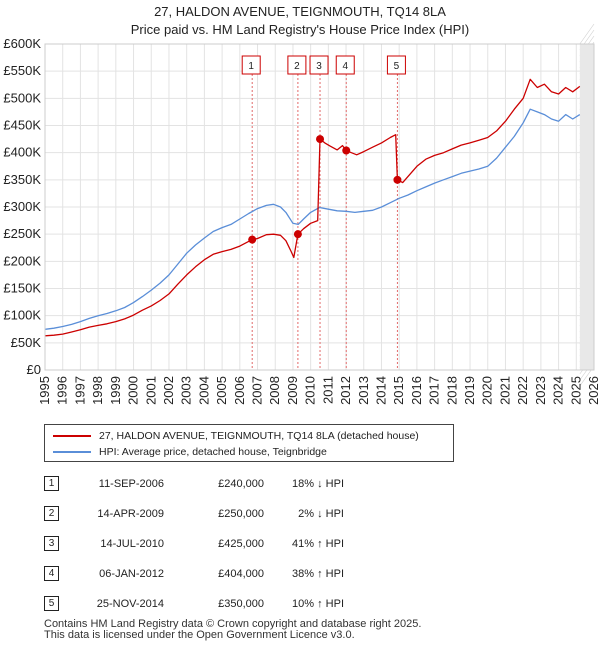 The width and height of the screenshot is (600, 650). What do you see at coordinates (241, 604) in the screenshot?
I see `sale-price: £350,000` at bounding box center [241, 604].